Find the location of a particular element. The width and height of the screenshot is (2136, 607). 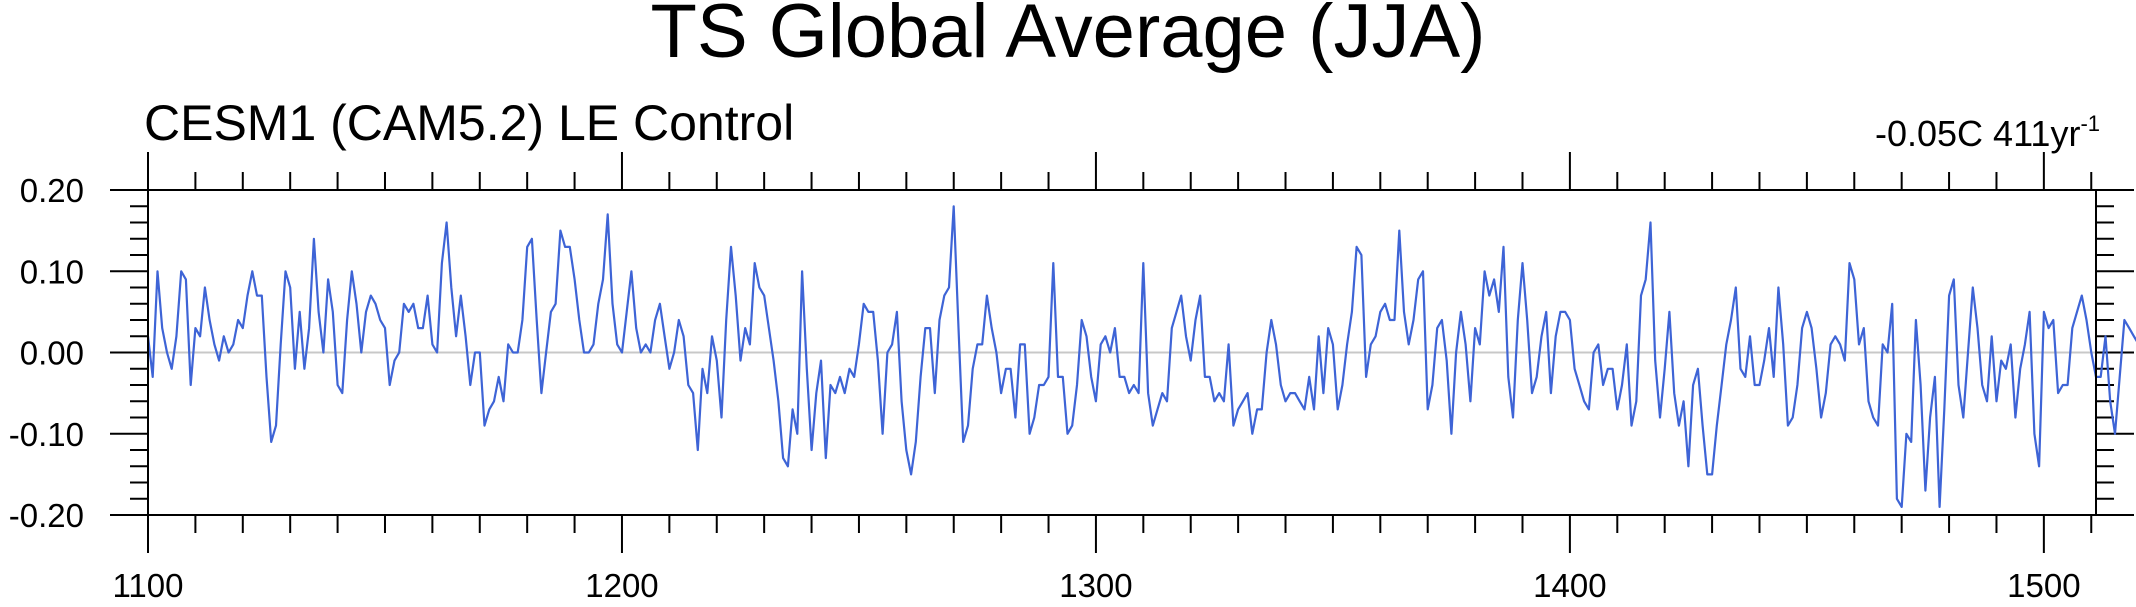

trend-label-text: -0.05C 411yr is located at coordinates (1977, 133).